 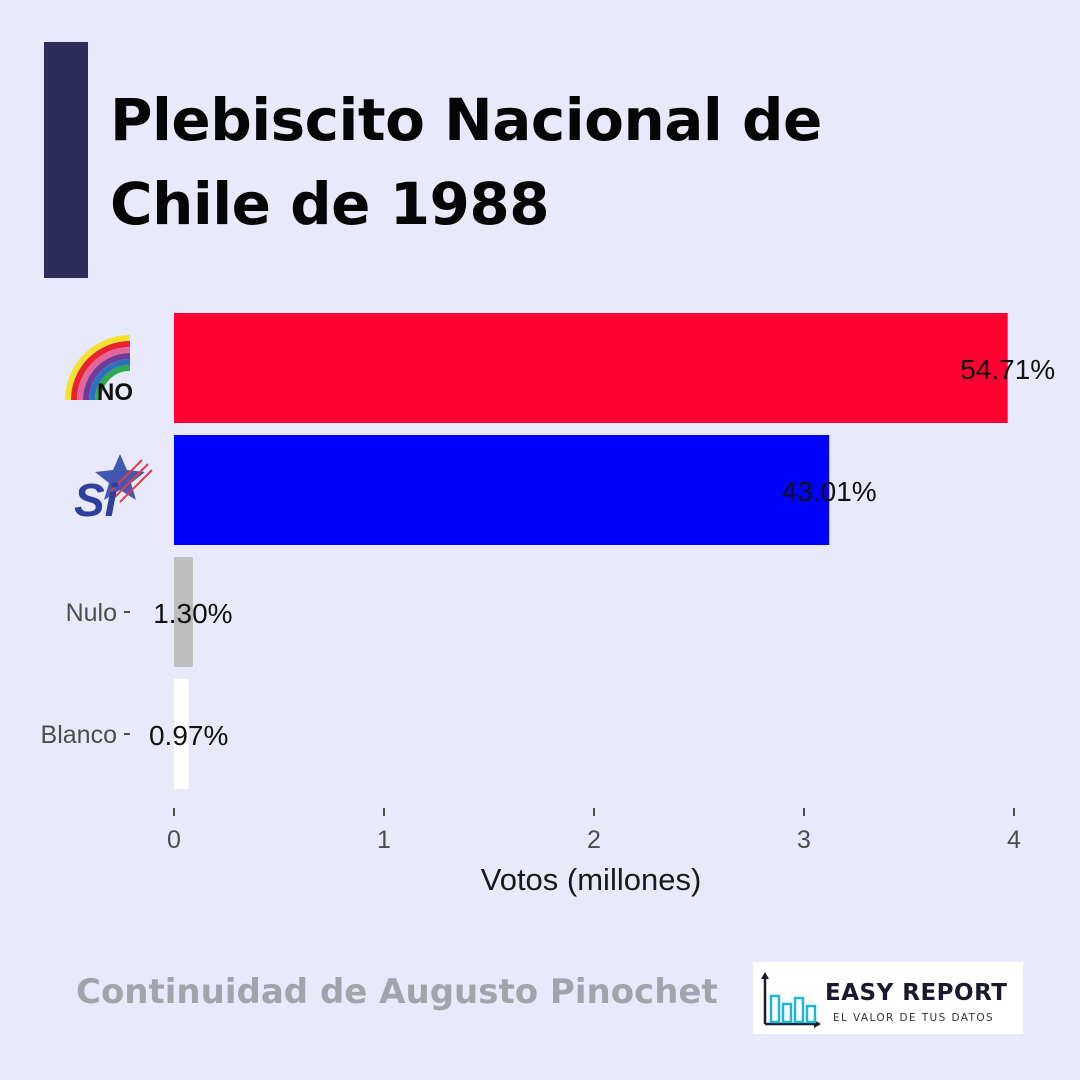 I want to click on rainbow-no-logo-icon: NO, so click(x=99, y=370).